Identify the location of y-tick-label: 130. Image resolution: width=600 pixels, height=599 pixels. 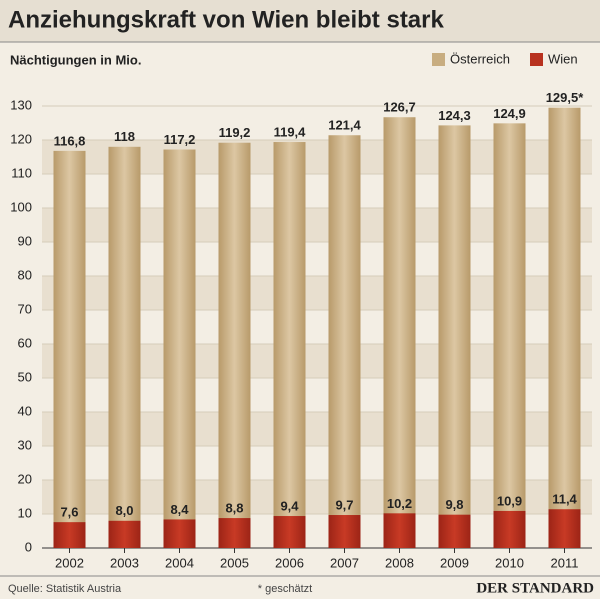
(21, 104).